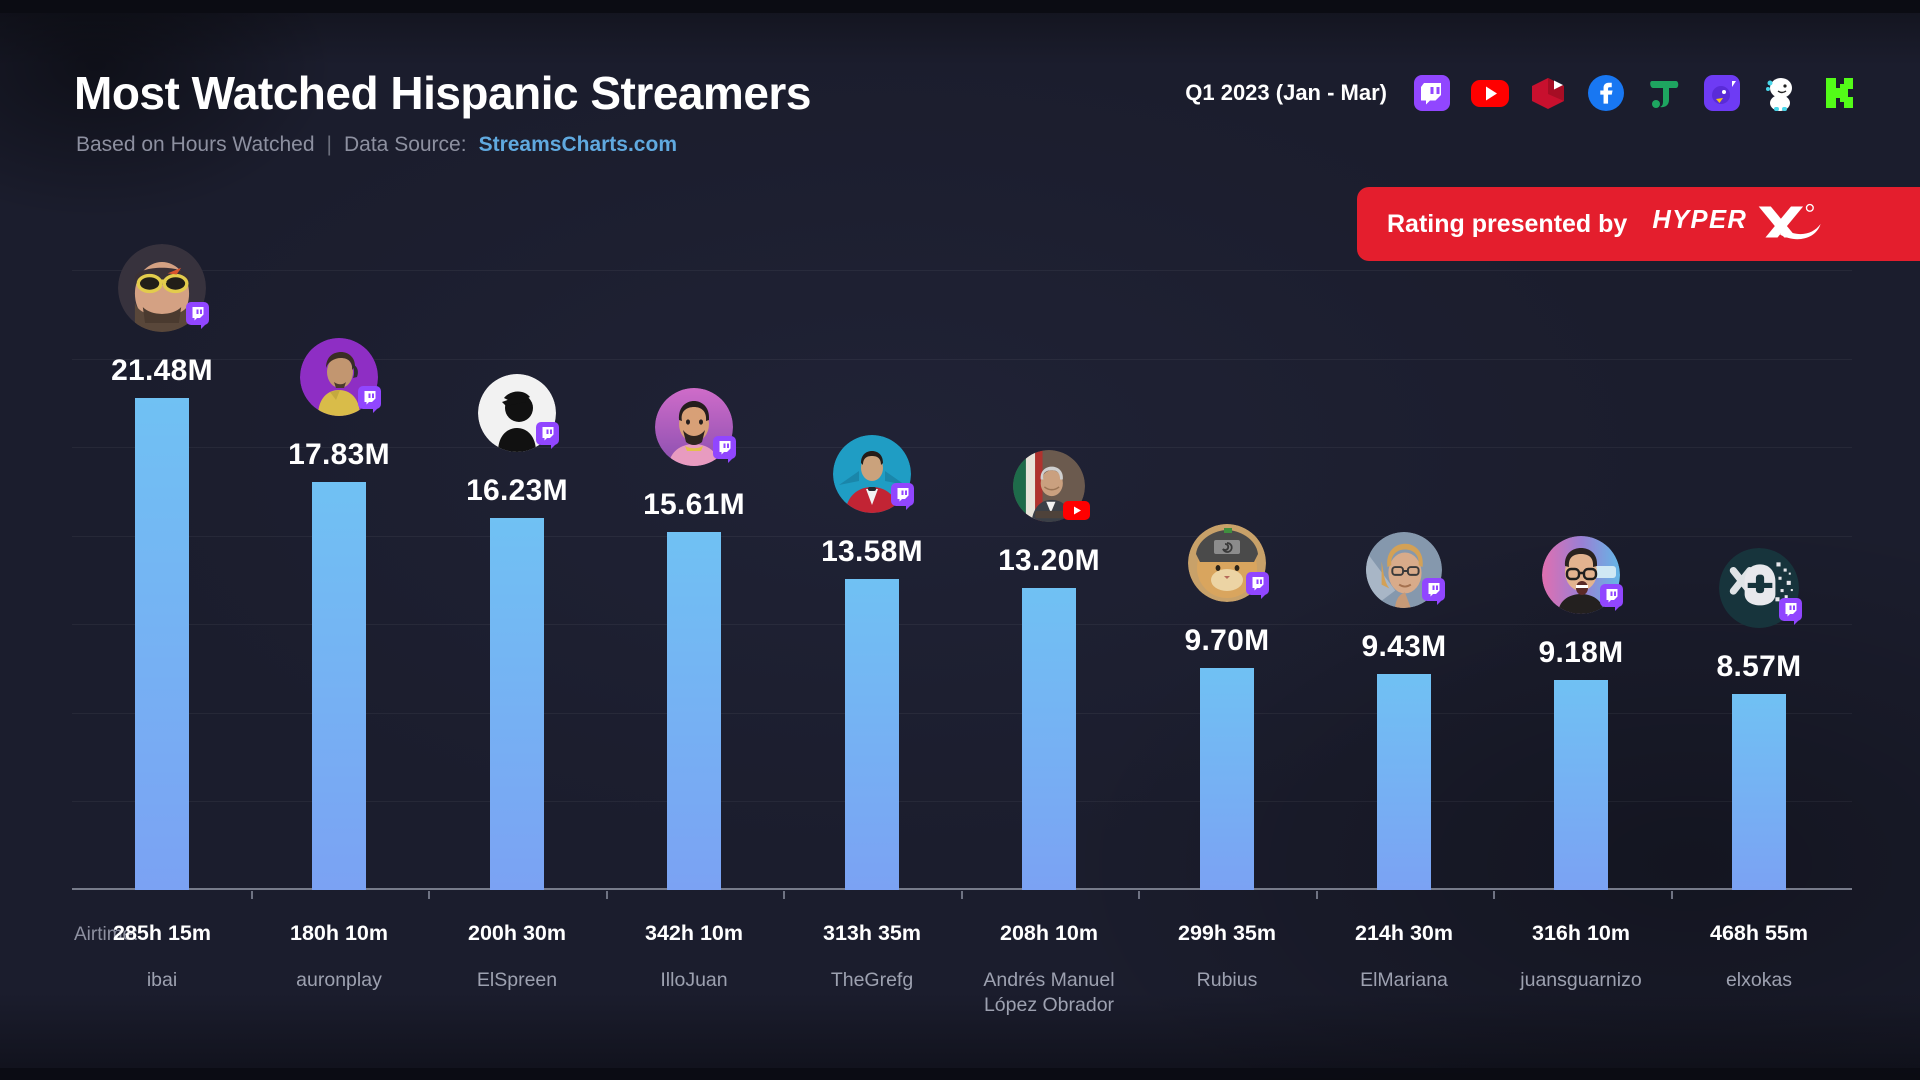 The image size is (1920, 1080). Describe the element at coordinates (339, 454) in the screenshot. I see `value-label: 17.83M` at that location.